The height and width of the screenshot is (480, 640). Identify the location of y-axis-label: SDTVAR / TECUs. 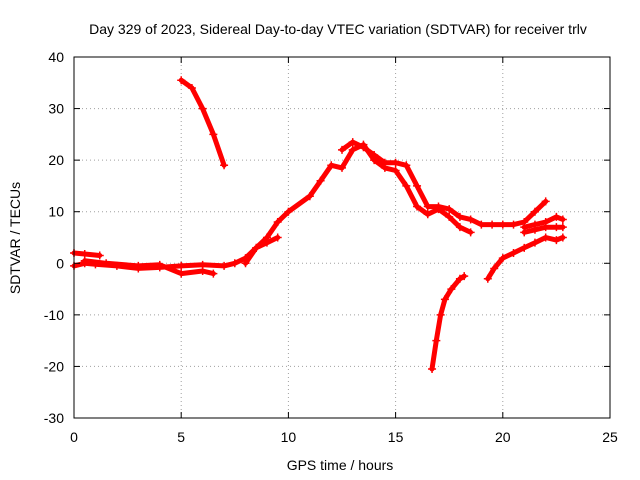
(15, 238).